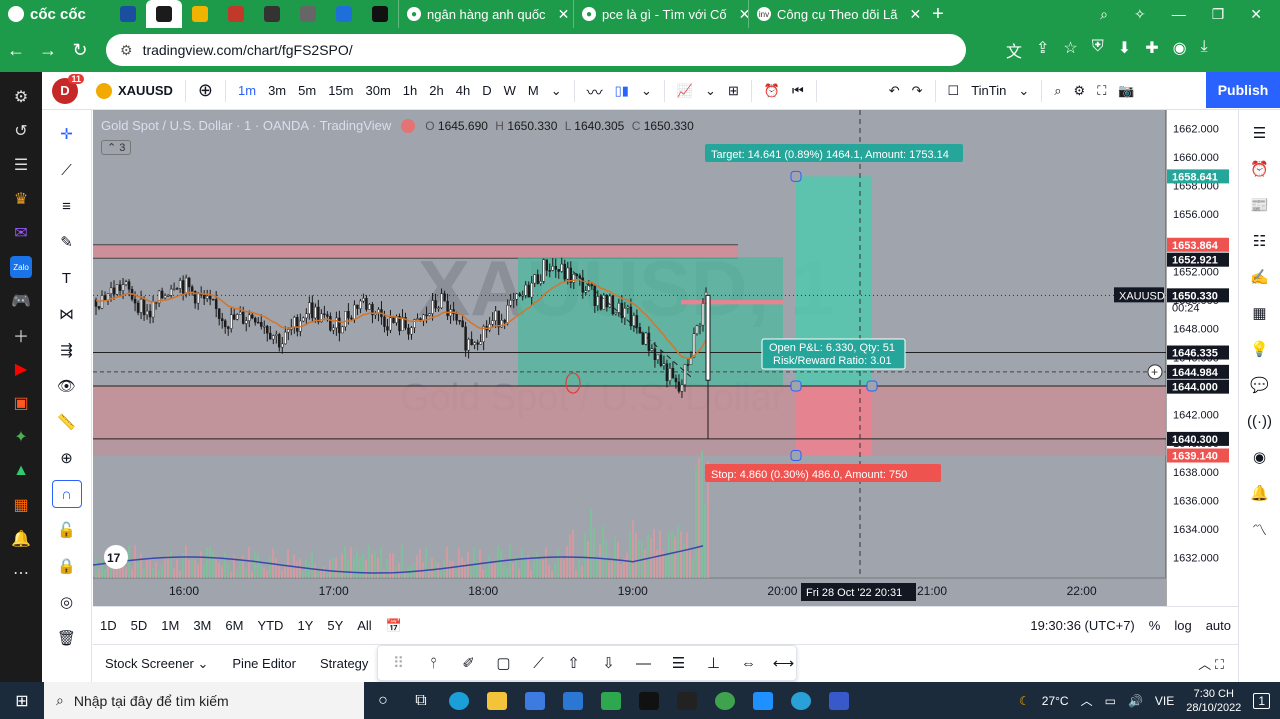 This screenshot has height=719, width=1280. Describe the element at coordinates (497, 700) in the screenshot. I see `file-explorer-icon` at that location.